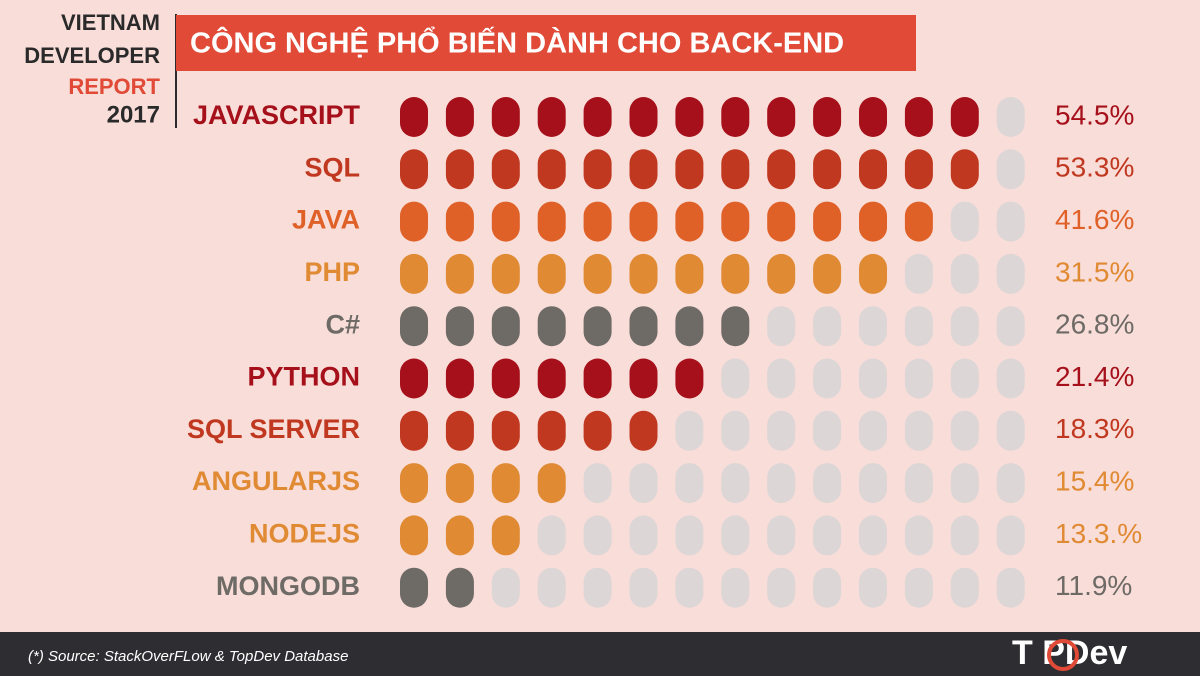  I want to click on logo-icon, so click(1063, 655).